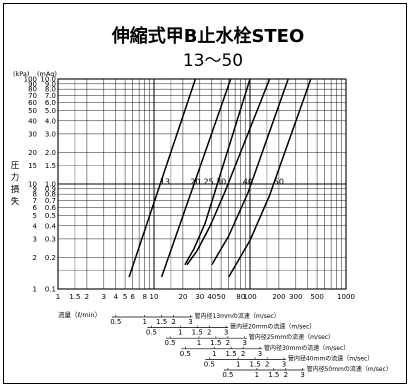  What do you see at coordinates (221, 297) in the screenshot?
I see `x-tick-label: 50` at bounding box center [221, 297].